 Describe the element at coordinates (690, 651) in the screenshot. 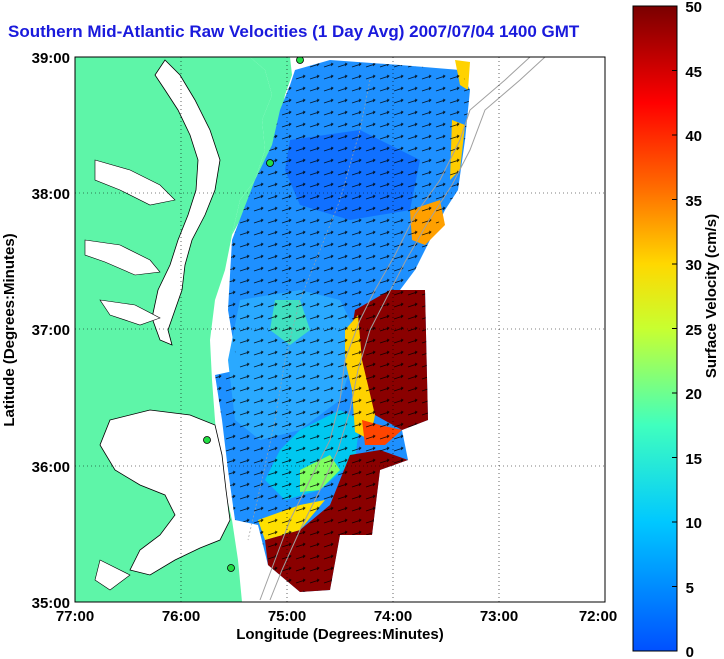

I see `colorbar-tick: 0` at that location.